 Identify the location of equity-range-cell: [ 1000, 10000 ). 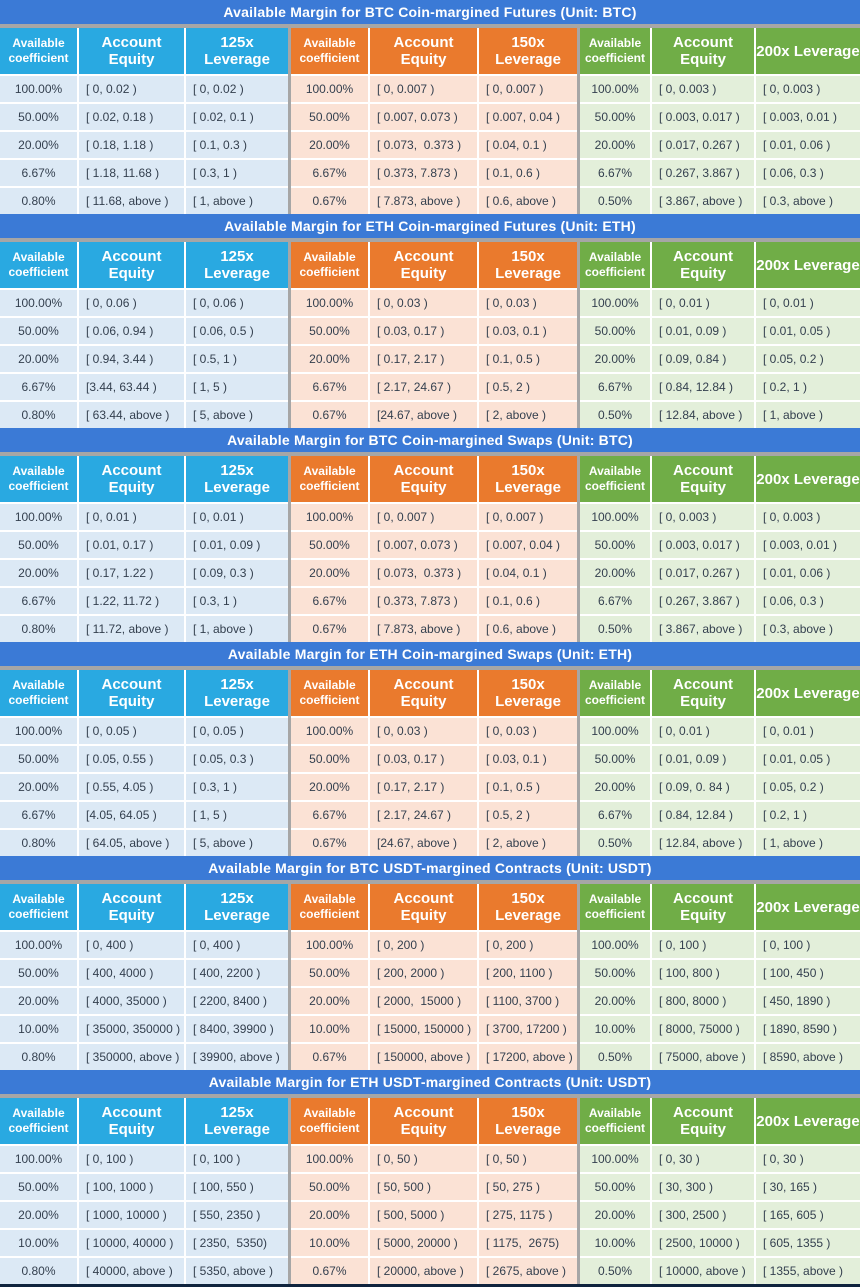
(131, 1215).